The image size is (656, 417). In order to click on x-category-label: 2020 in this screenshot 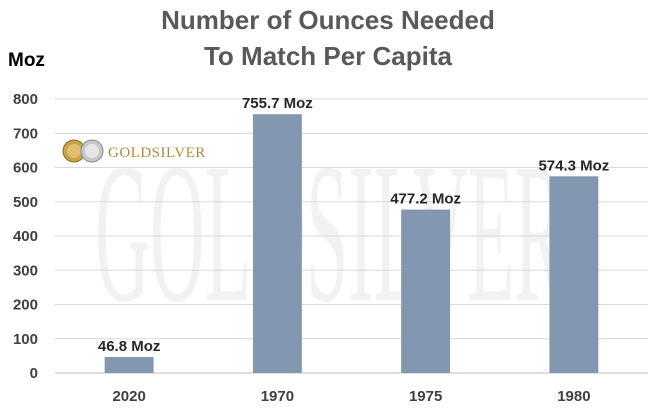, I will do `click(128, 396)`.